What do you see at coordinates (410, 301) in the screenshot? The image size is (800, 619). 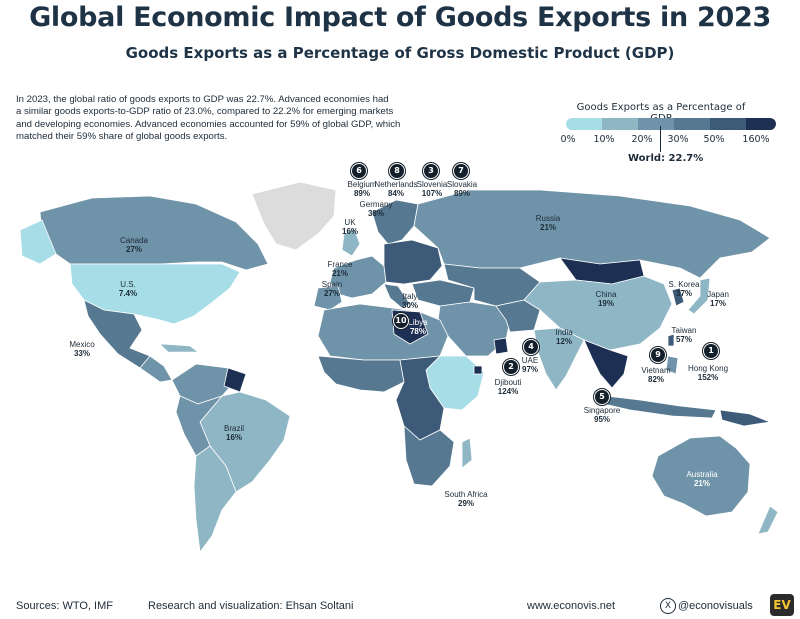 I see `label-italy: Italy 30%` at bounding box center [410, 301].